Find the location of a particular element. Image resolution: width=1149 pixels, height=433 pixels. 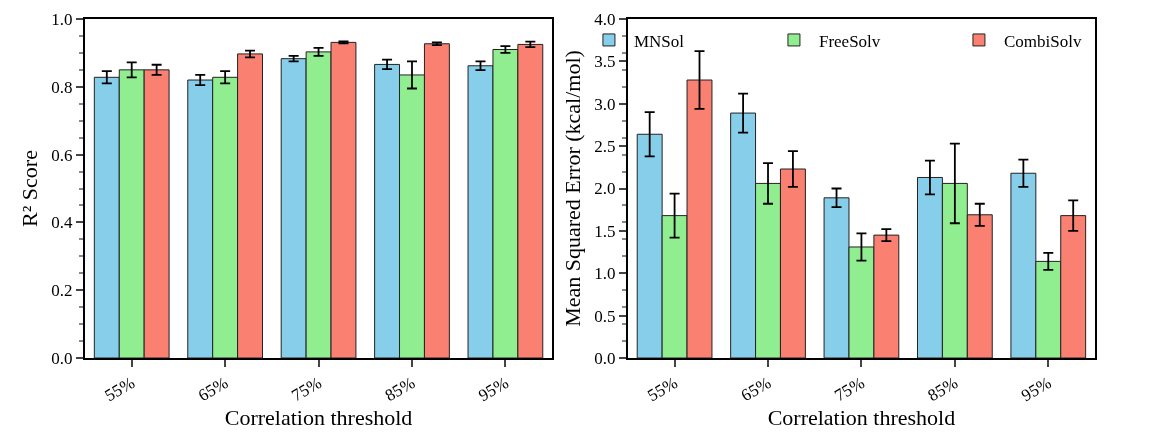

legend-label: CombiSolv is located at coordinates (1042, 41).